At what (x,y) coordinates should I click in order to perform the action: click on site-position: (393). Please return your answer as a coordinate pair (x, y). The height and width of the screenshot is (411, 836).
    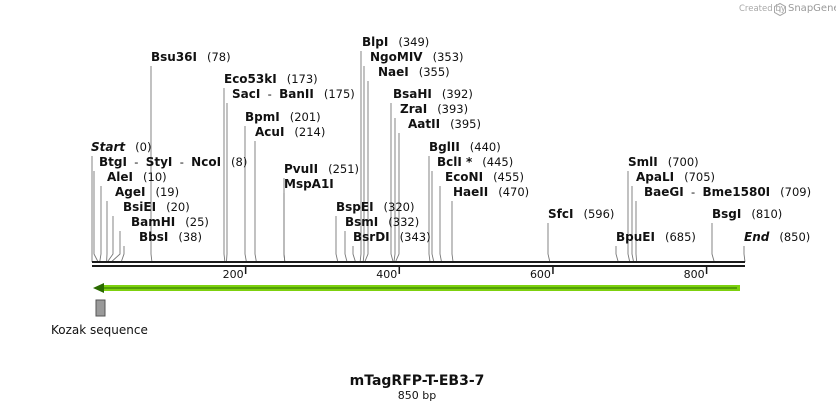
    Looking at the image, I should click on (452, 109).